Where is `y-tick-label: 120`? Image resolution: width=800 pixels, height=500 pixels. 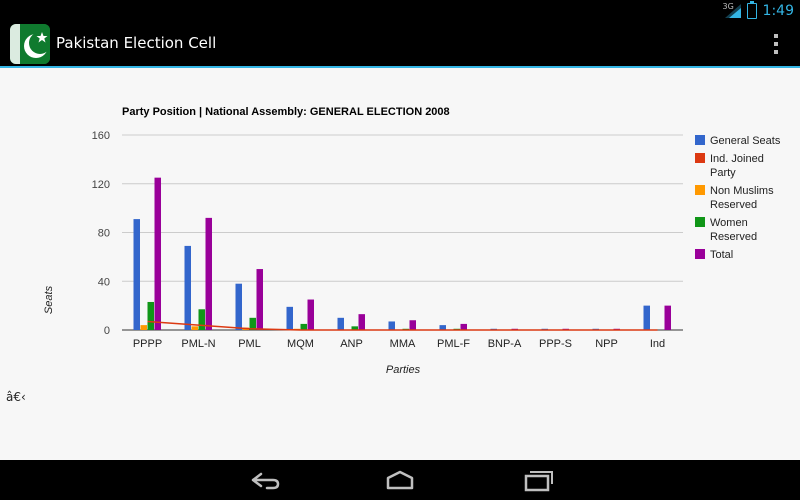
y-tick-label: 120 is located at coordinates (101, 185).